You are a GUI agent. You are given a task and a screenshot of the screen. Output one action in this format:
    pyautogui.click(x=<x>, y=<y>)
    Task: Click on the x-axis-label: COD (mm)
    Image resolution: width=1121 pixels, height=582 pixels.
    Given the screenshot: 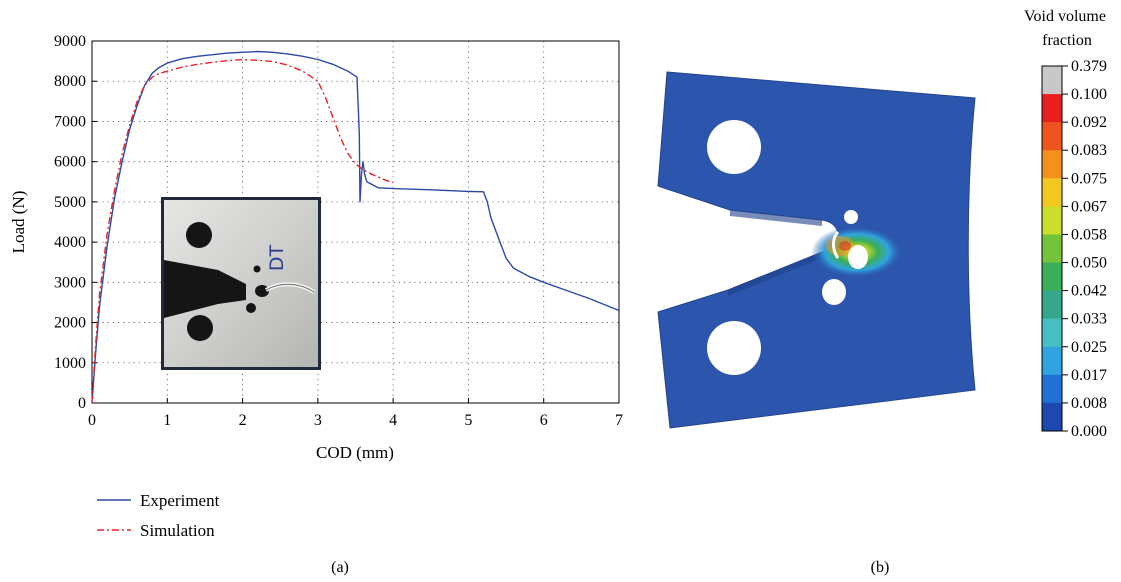 What is the action you would take?
    pyautogui.click(x=355, y=452)
    